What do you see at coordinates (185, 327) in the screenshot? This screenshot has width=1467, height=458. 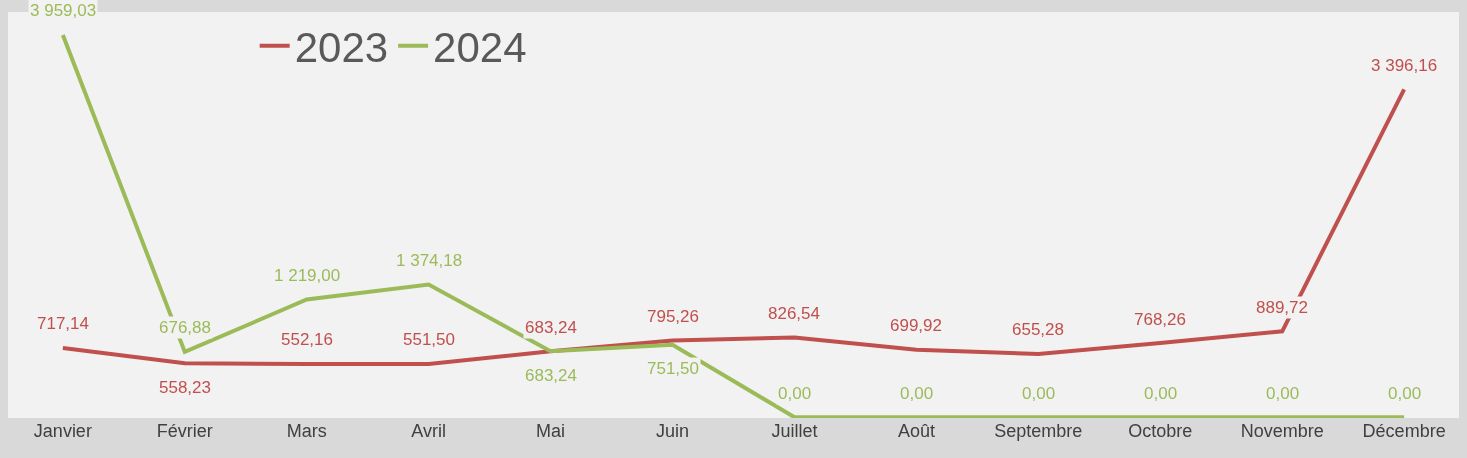 I see `data-label: 676,88` at bounding box center [185, 327].